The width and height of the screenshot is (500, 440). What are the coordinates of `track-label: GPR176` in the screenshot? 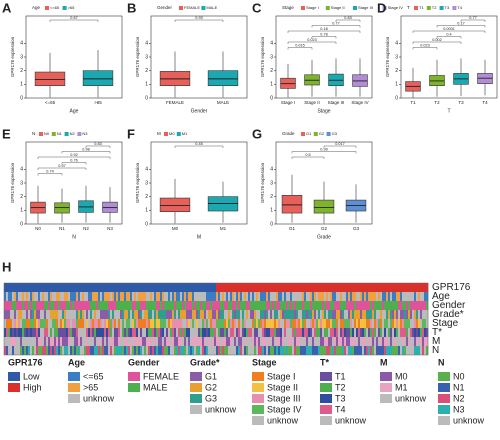 It's located at (451, 287).